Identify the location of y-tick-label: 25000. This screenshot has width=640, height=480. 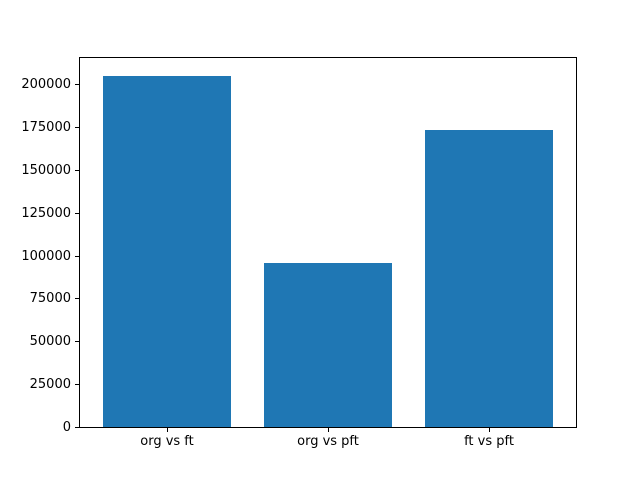
(50, 384).